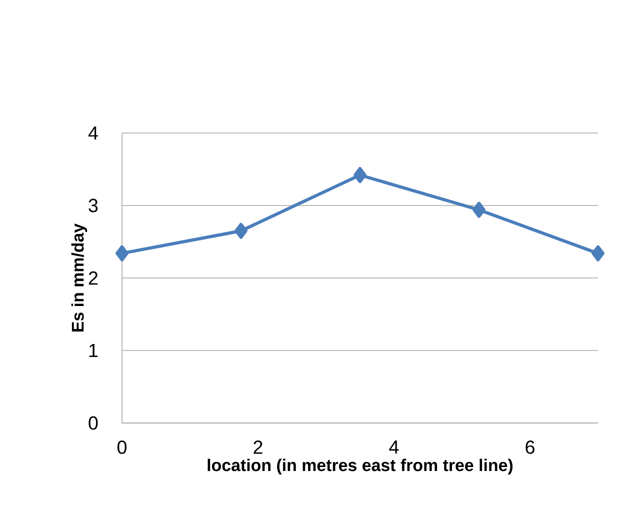  I want to click on y-tick-label: 4, so click(93, 133).